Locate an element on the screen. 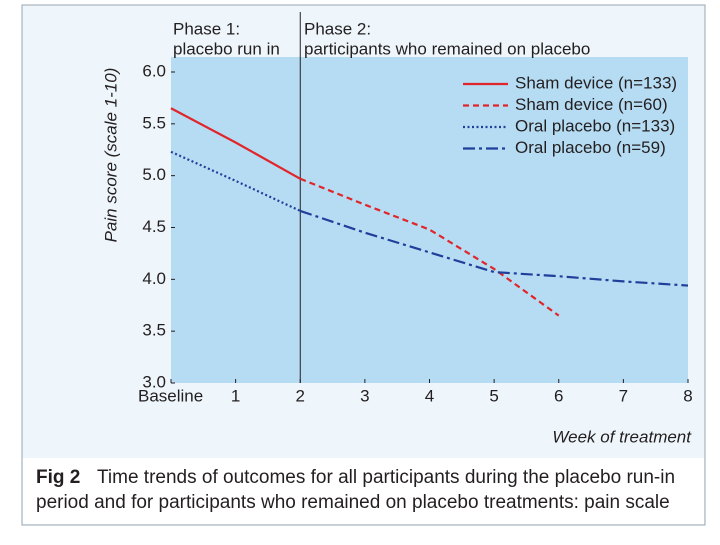 The height and width of the screenshot is (545, 720). x-tick-label: 1 is located at coordinates (235, 395).